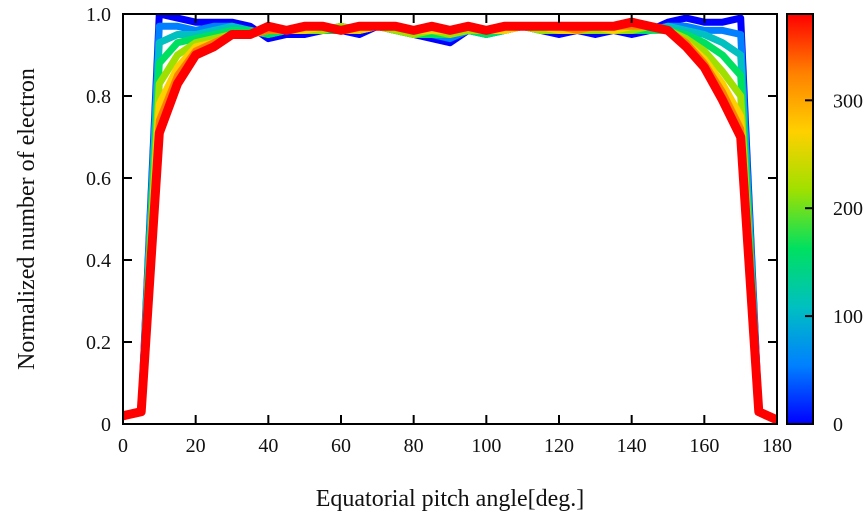 This screenshot has height=519, width=863. I want to click on y-axis-label: Normalized number of electron, so click(27, 219).